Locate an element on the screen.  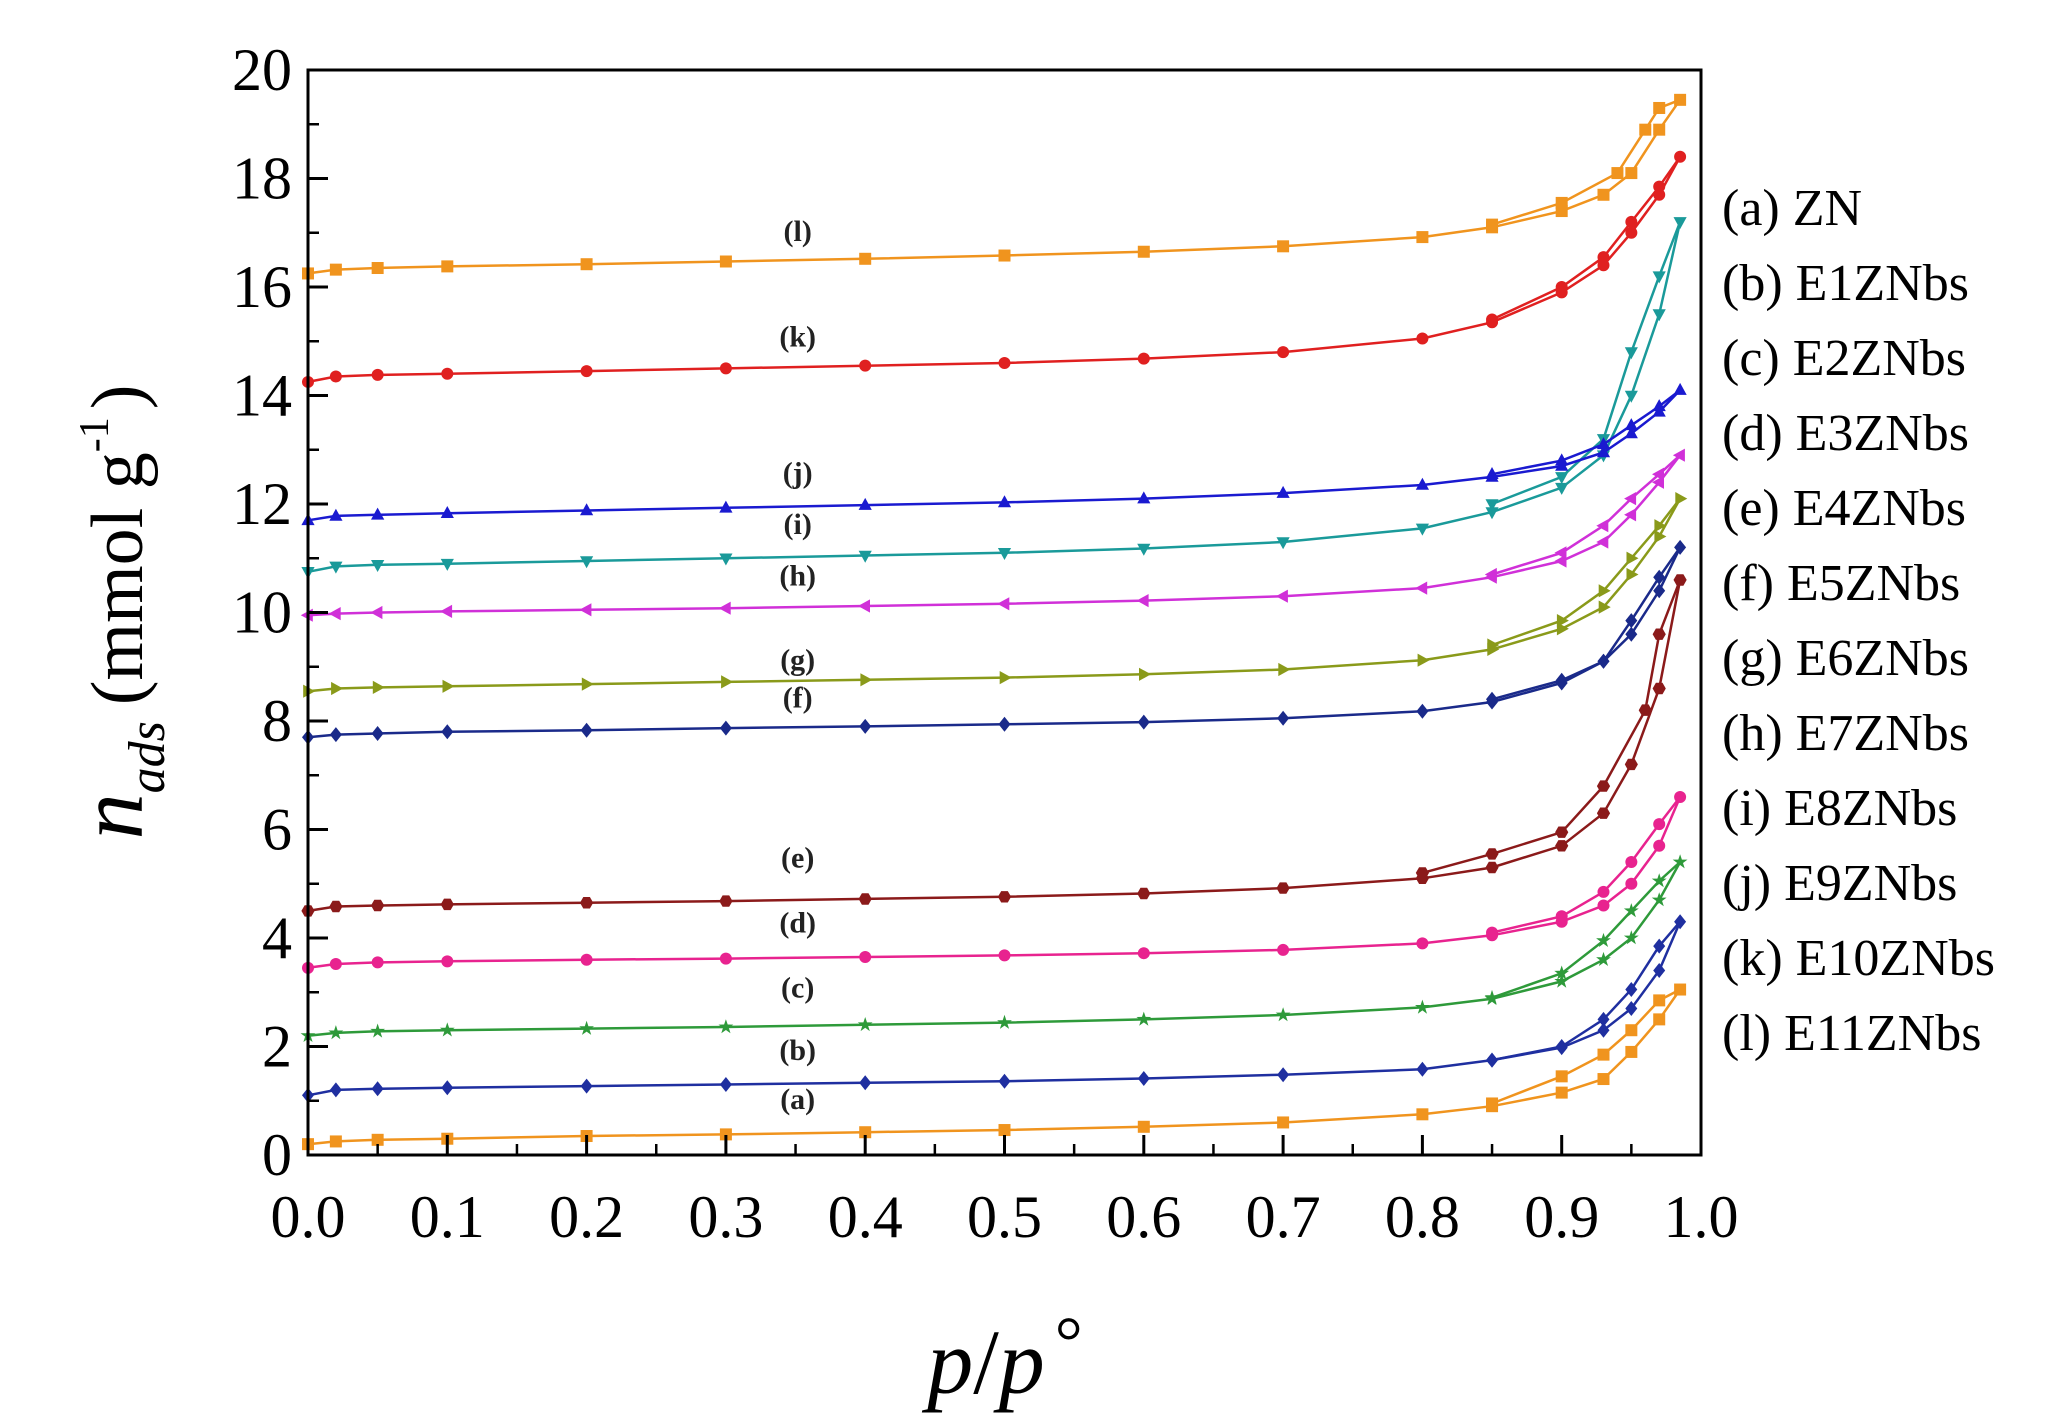
curve-label: (h) is located at coordinates (797, 575).